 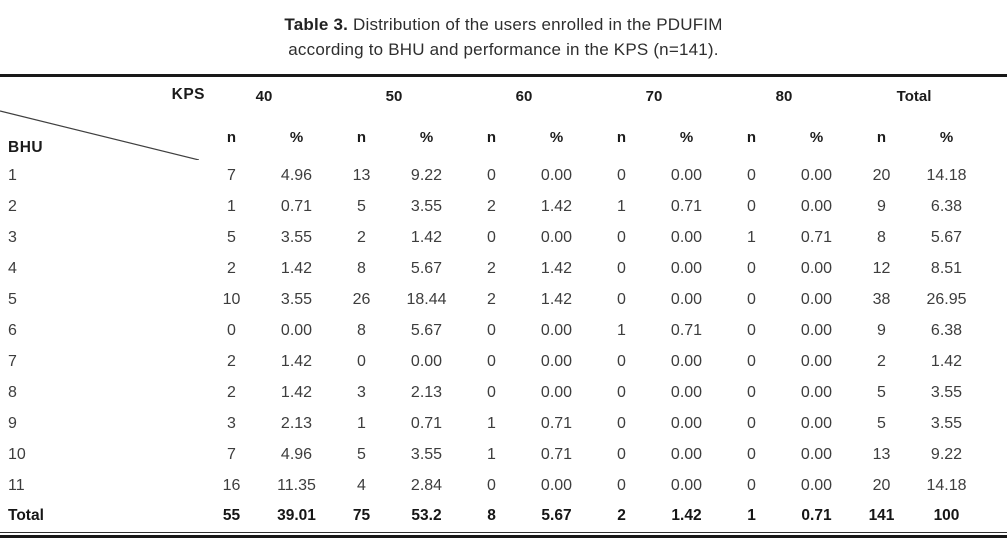 I want to click on table-row: 1 7 4.96 13 9.22 0 0.00 0 0.00 0 0.00 20 14.18, so click(x=503, y=175).